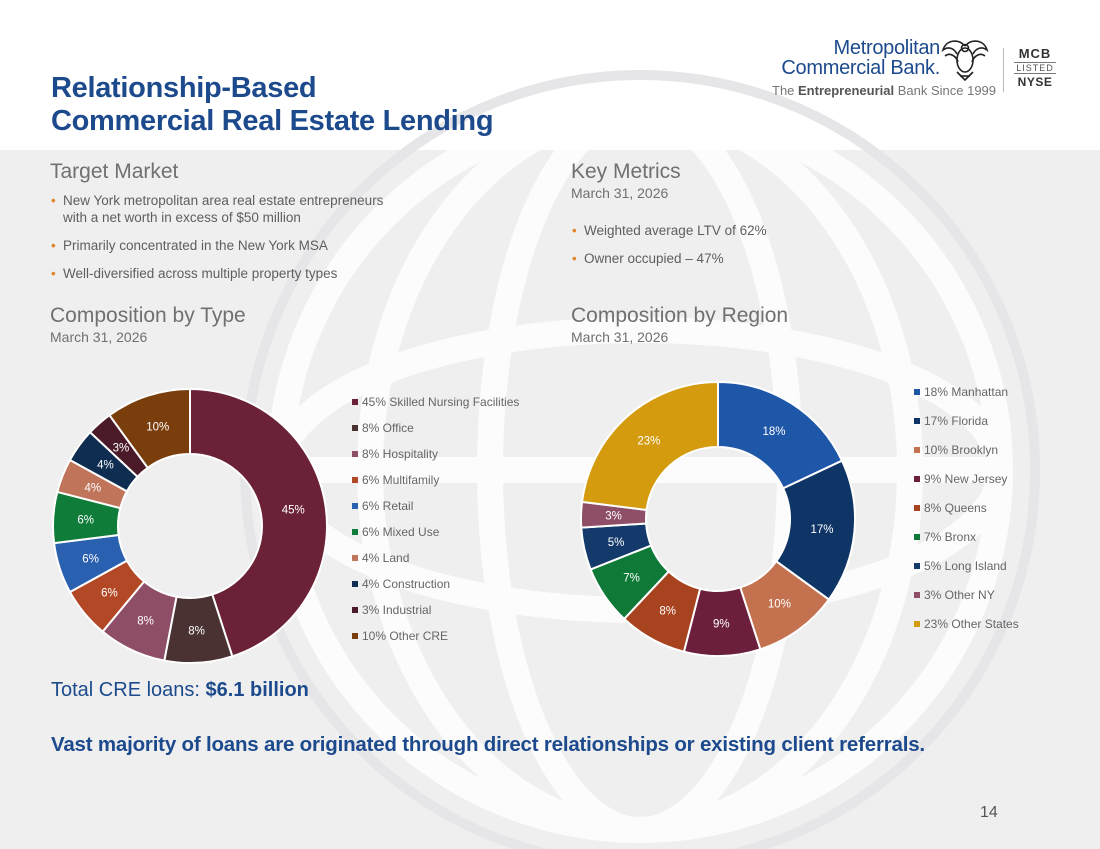  I want to click on legend-item: 23% Other States, so click(966, 624).